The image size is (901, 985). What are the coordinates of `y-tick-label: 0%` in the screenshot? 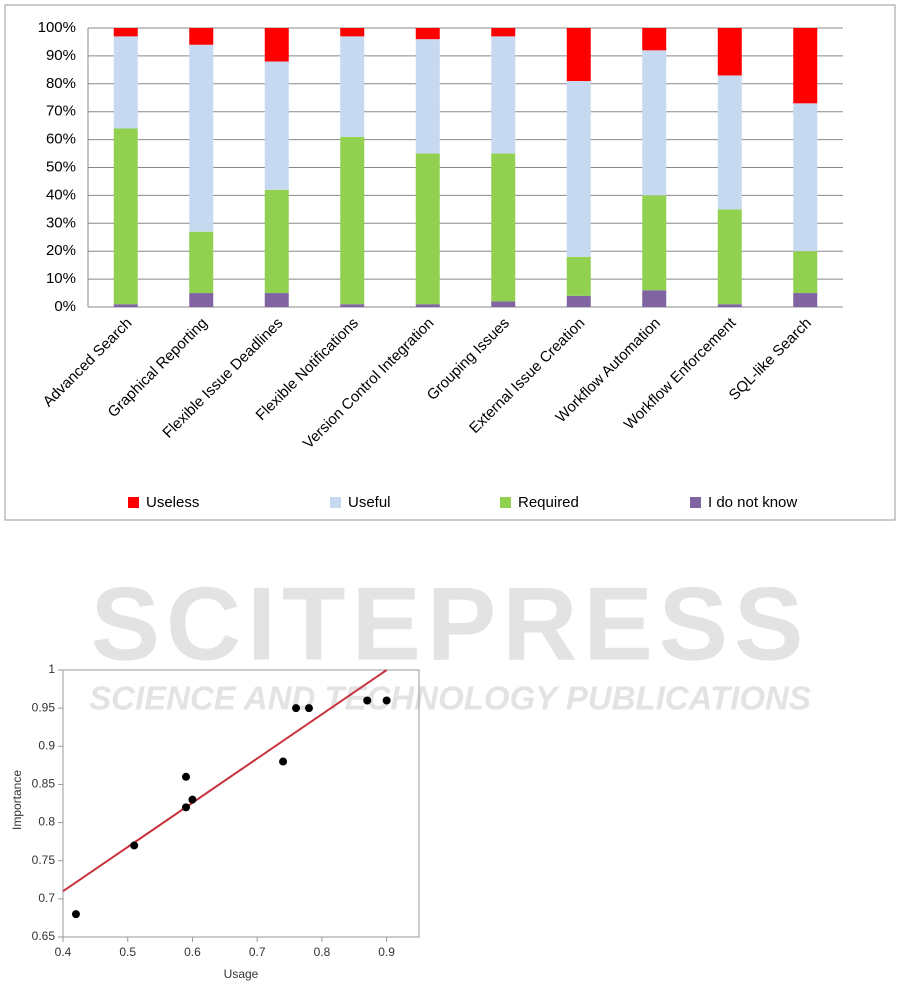 It's located at (65, 306).